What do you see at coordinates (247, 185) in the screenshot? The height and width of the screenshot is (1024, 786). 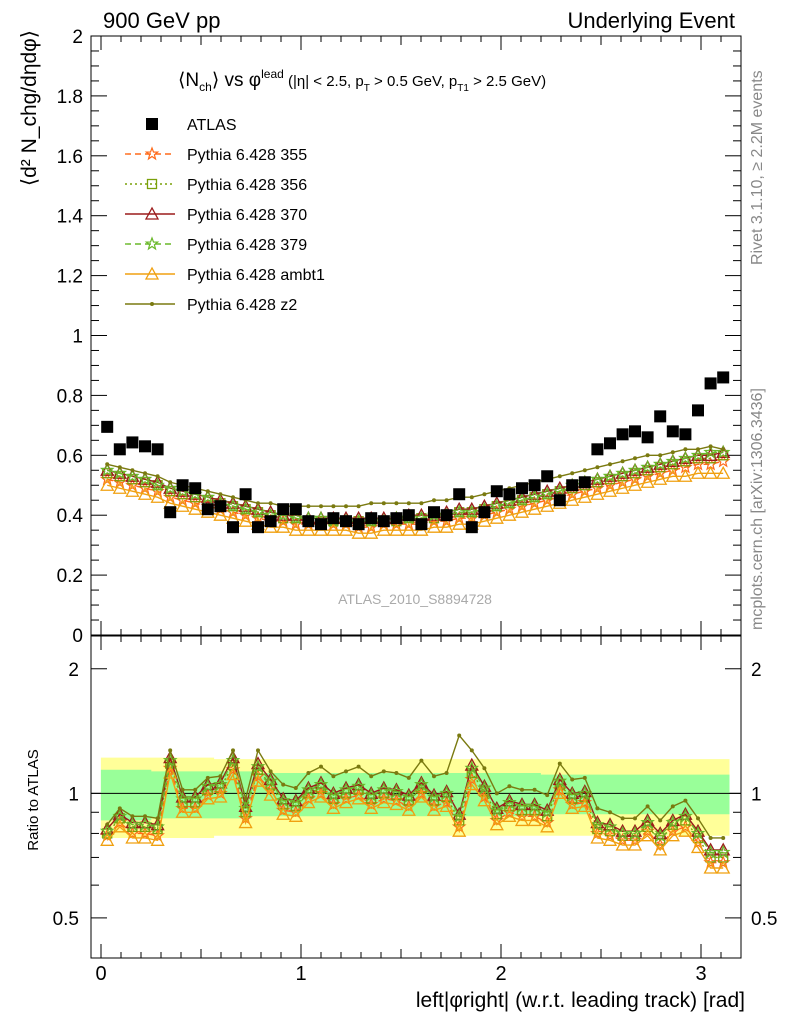 I see `legend-label: Pythia 6.428 356` at bounding box center [247, 185].